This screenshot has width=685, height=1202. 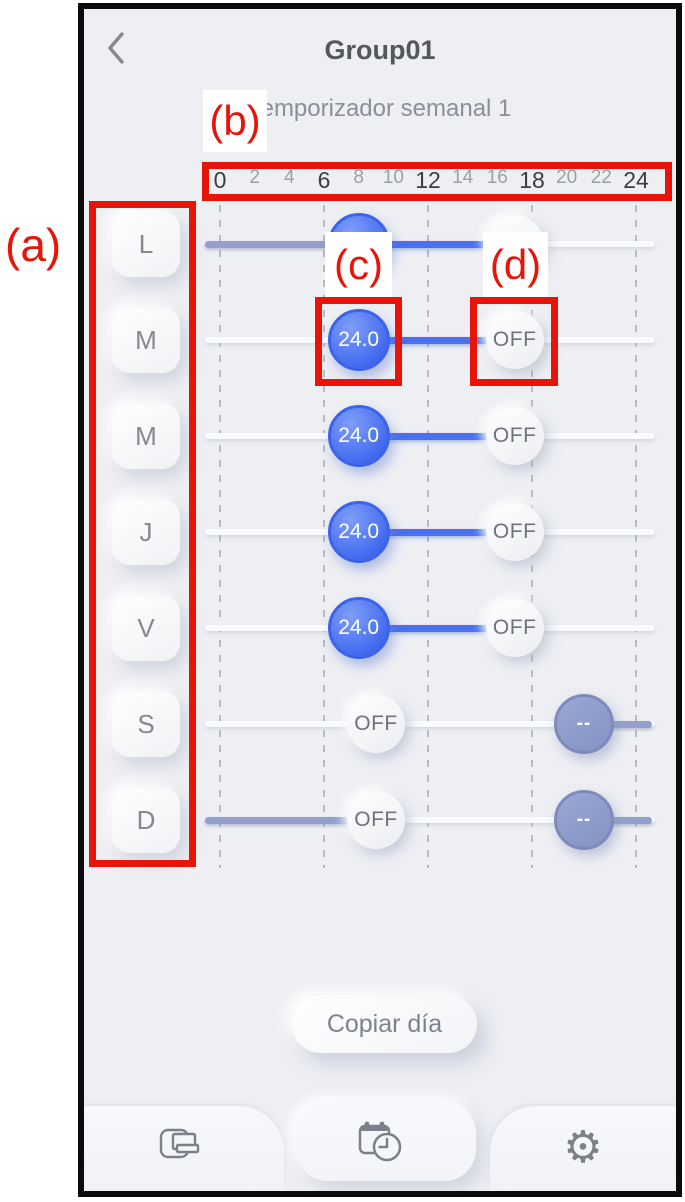 I want to click on slider-handle-blue-V-0: 24.0, so click(x=358, y=628).